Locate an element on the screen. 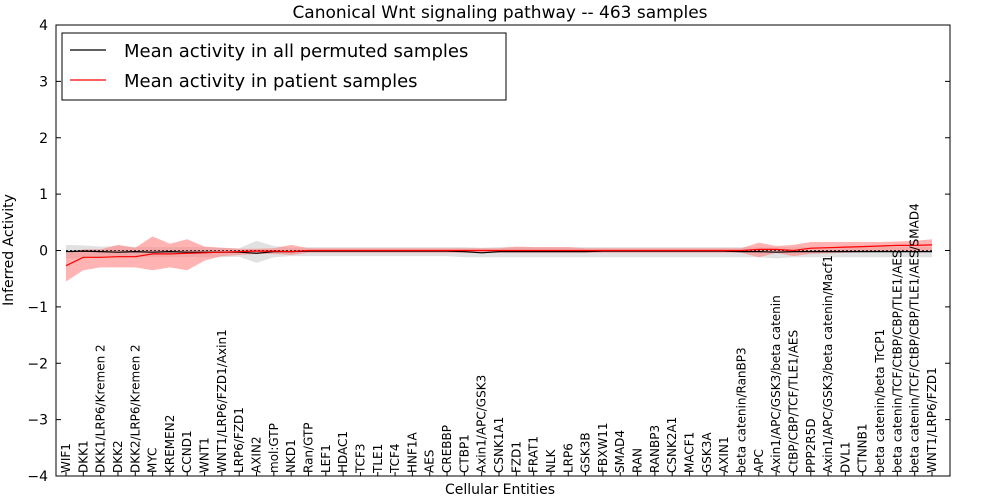 This screenshot has height=500, width=1000. y-tick-label: 4 is located at coordinates (43, 26).